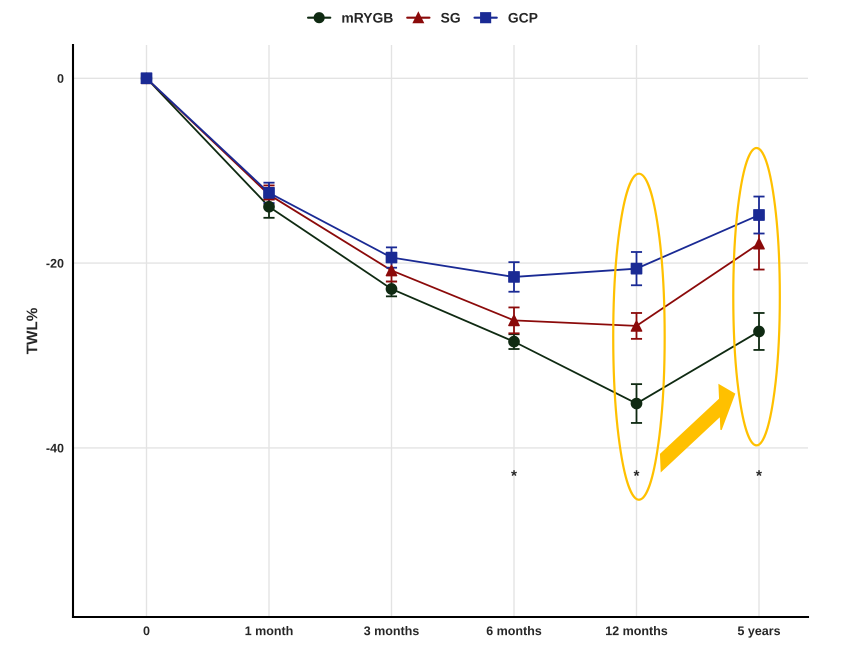 The image size is (846, 647). I want to click on x-tick-label: 12 months, so click(637, 631).